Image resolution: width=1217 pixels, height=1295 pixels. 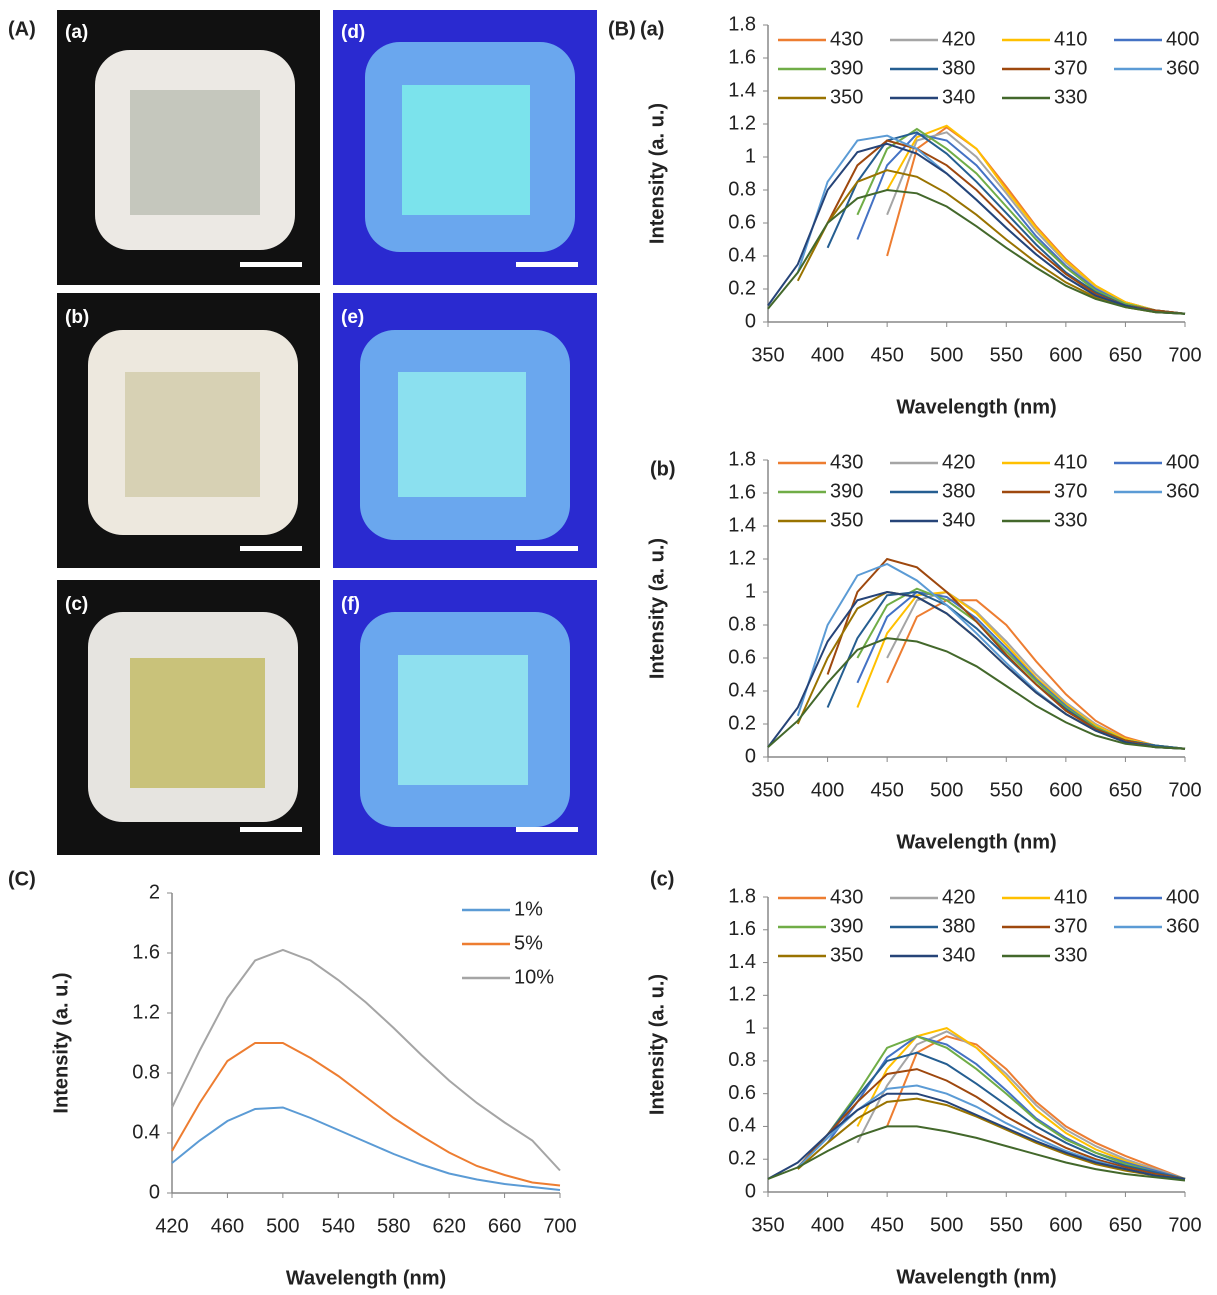 What do you see at coordinates (1125, 790) in the screenshot?
I see `x-tick-label: 650` at bounding box center [1125, 790].